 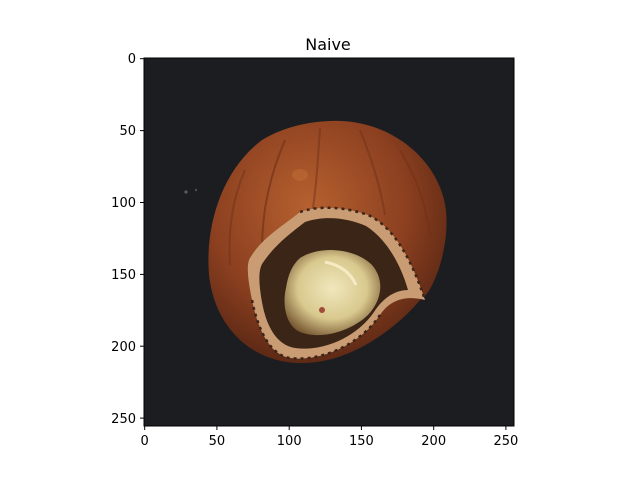 I want to click on y-tick-label: 100, so click(x=123, y=203).